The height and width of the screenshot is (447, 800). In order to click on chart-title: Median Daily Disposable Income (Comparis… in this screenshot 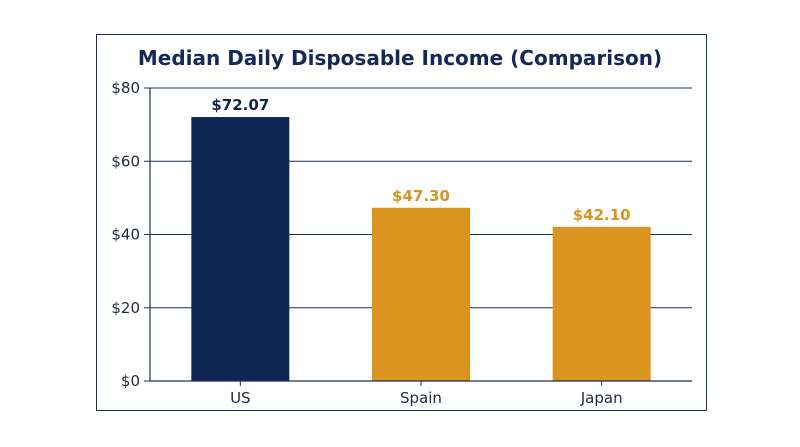, I will do `click(400, 58)`.